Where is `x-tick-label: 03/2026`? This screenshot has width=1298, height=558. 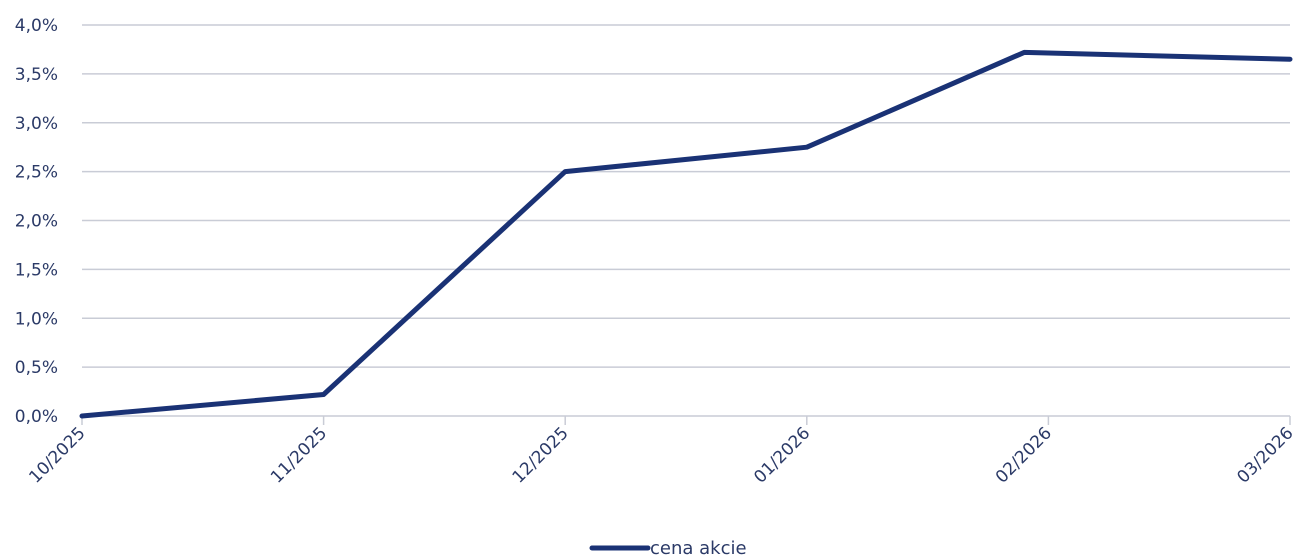 x-tick-label: 03/2026 is located at coordinates (1265, 455).